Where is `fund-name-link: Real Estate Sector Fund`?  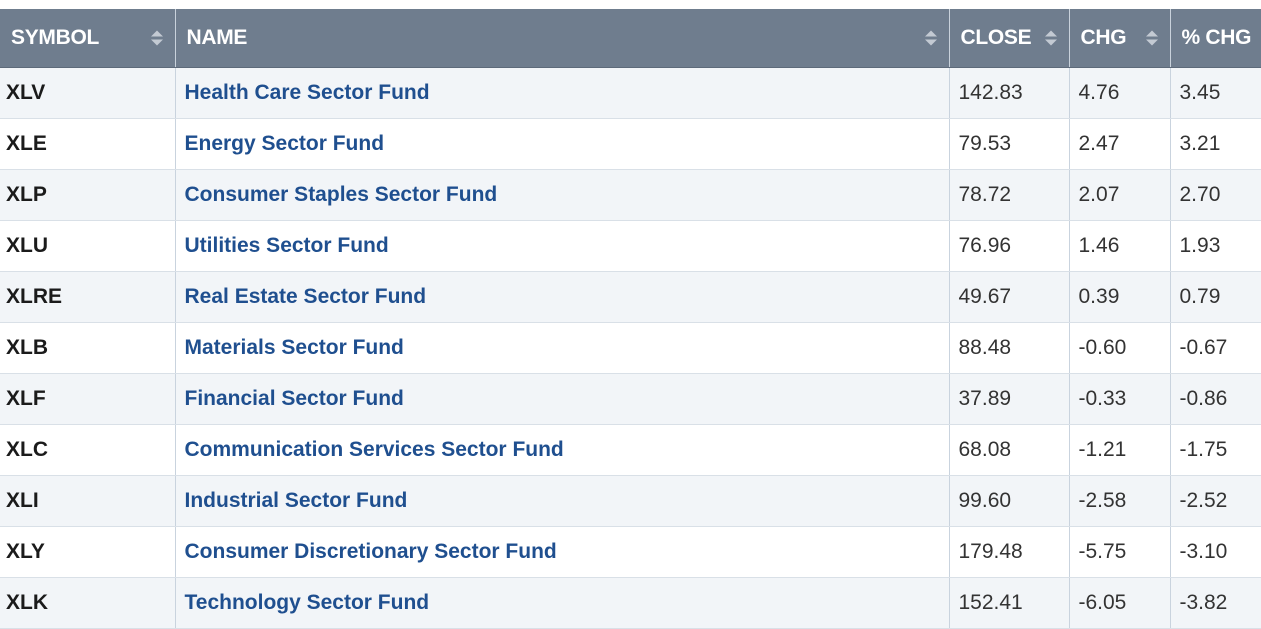 fund-name-link: Real Estate Sector Fund is located at coordinates (305, 296).